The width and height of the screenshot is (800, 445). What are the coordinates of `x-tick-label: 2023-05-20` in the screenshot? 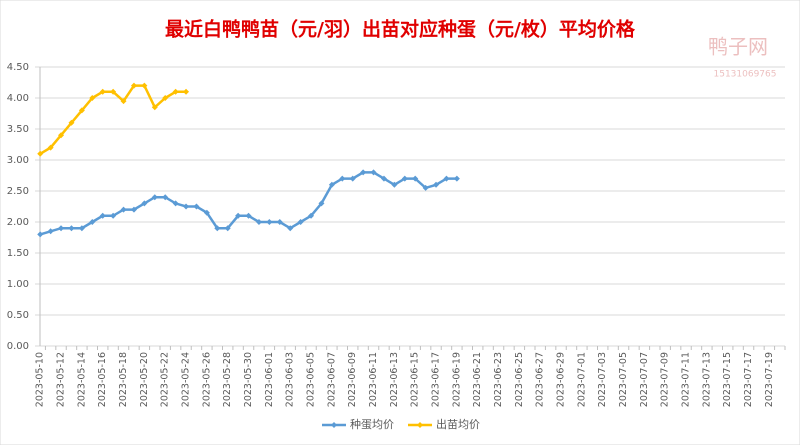 It's located at (144, 379).